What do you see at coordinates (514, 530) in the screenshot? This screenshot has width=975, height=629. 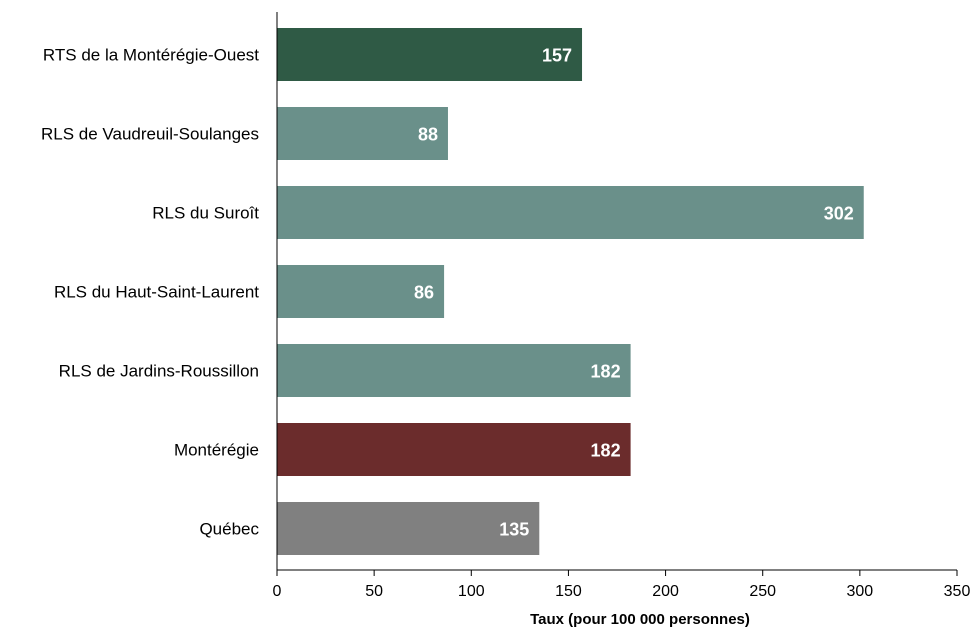 I see `data-label: 135` at bounding box center [514, 530].